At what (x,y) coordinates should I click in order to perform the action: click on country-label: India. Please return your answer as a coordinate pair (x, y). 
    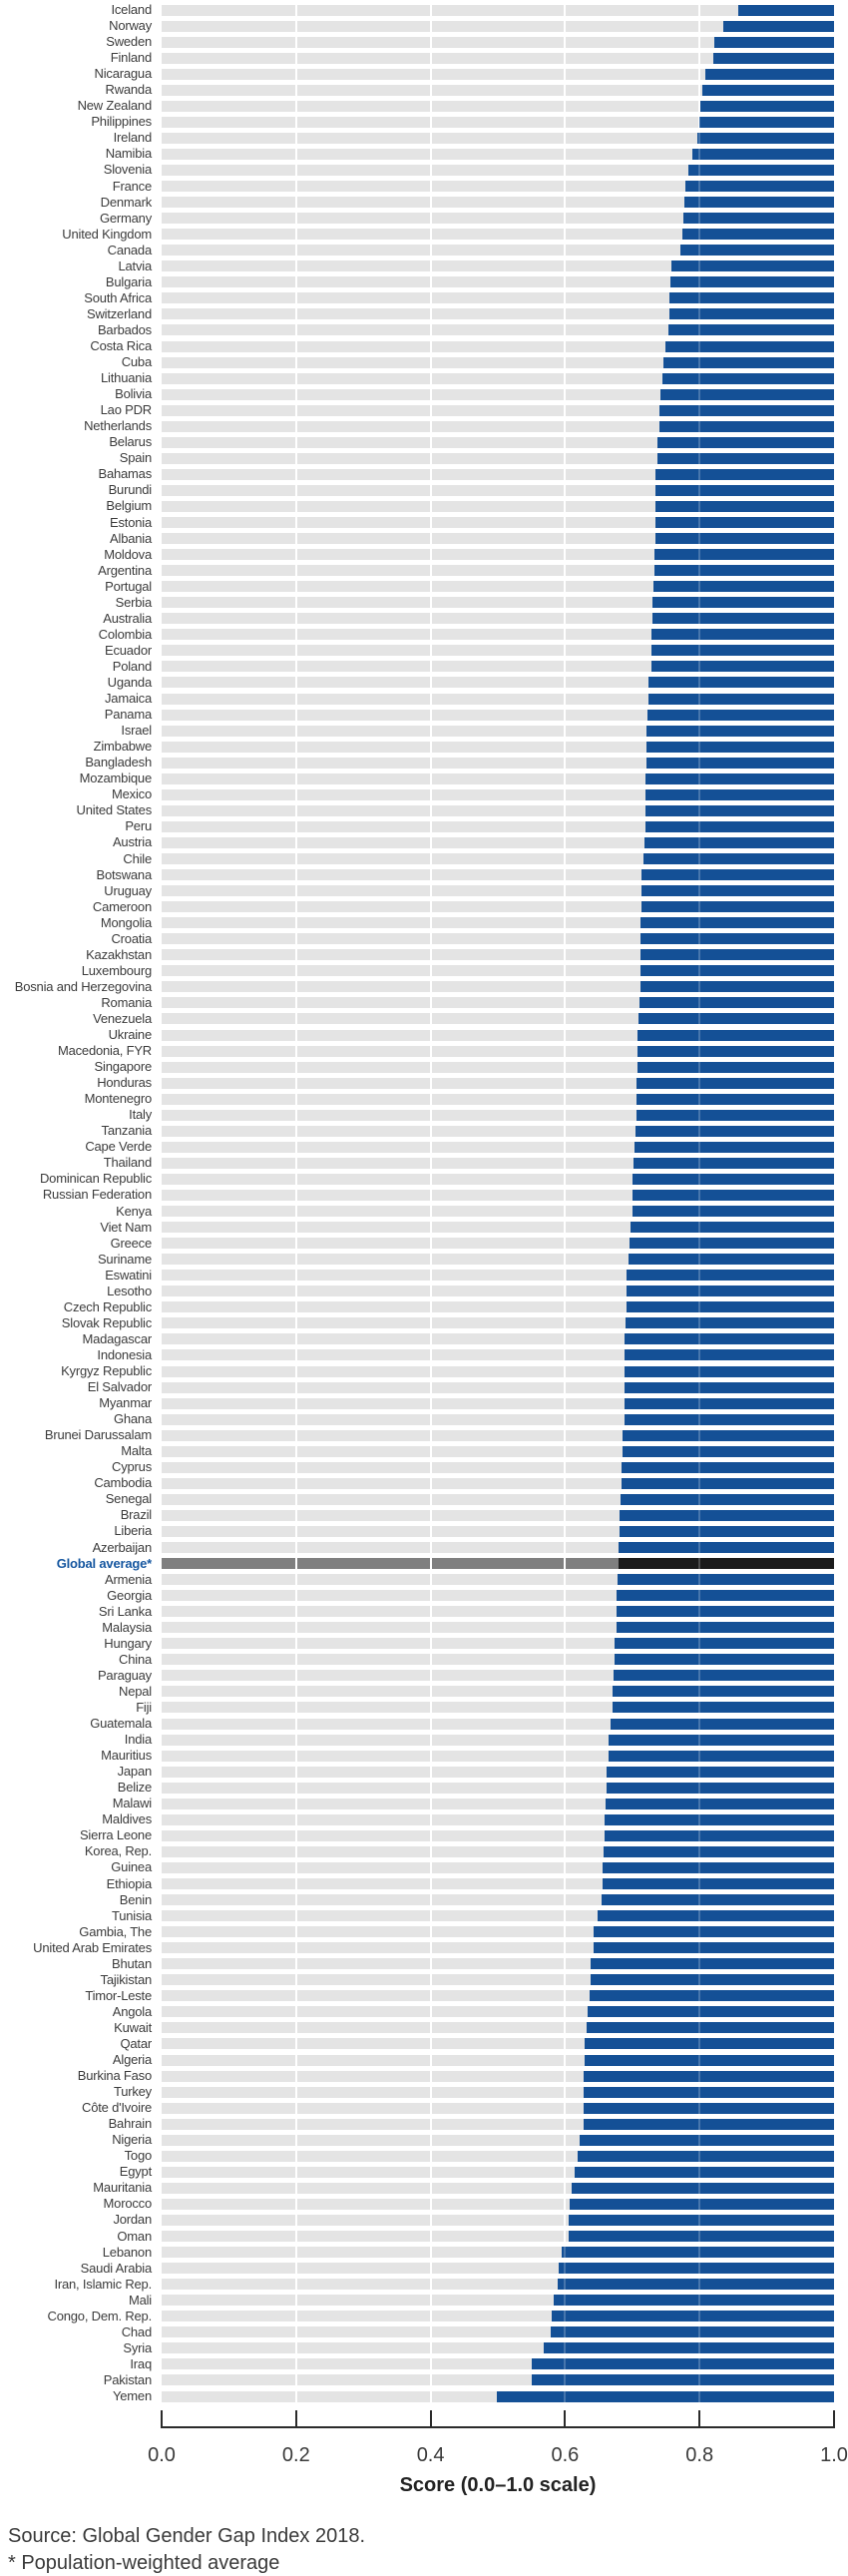
    Looking at the image, I should click on (138, 1740).